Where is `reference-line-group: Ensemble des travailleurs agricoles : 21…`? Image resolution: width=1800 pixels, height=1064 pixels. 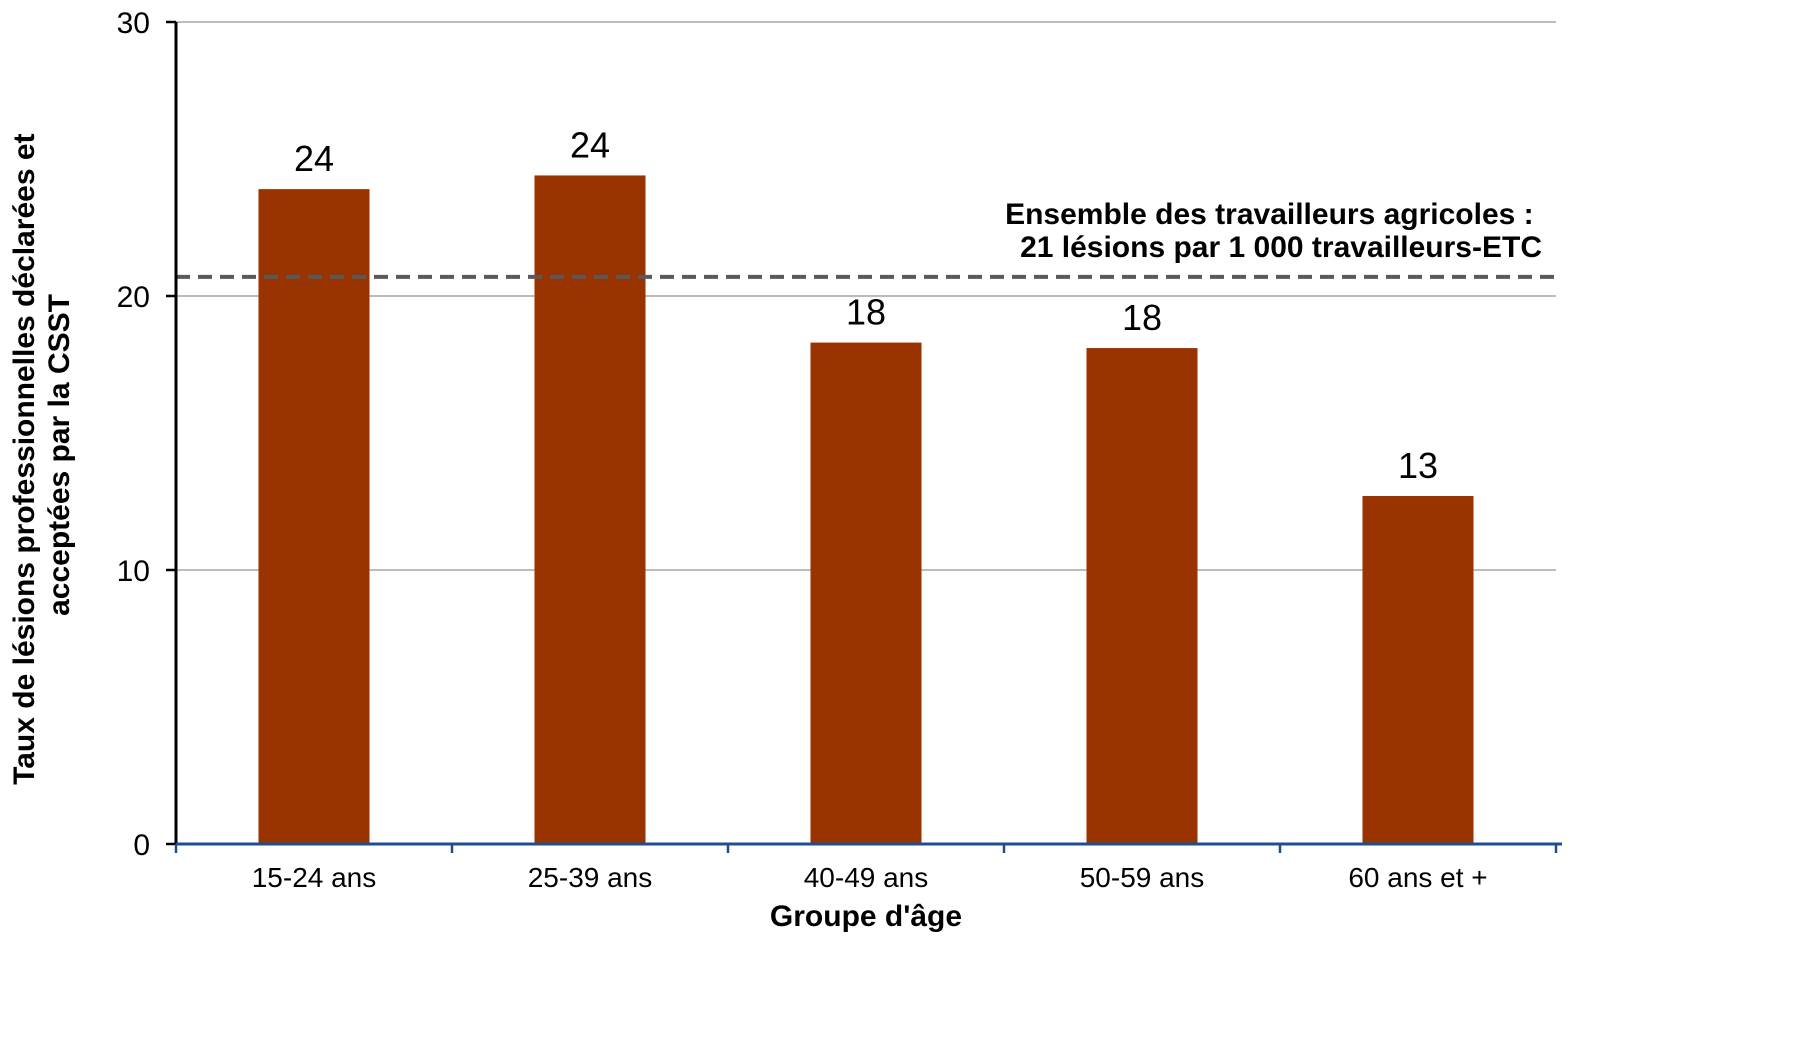 reference-line-group: Ensemble des travailleurs agricoles : 21… is located at coordinates (866, 238).